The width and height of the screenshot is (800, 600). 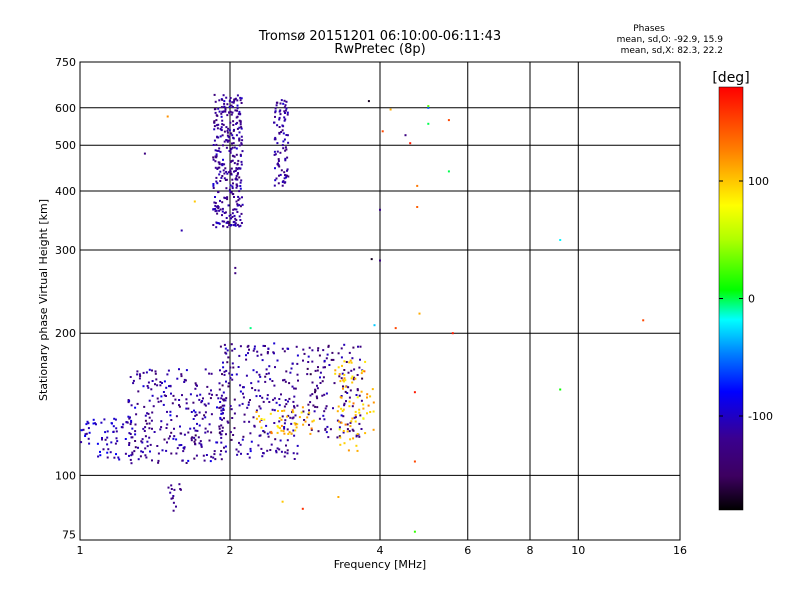 What do you see at coordinates (530, 550) in the screenshot?
I see `x-tick-label: 8` at bounding box center [530, 550].